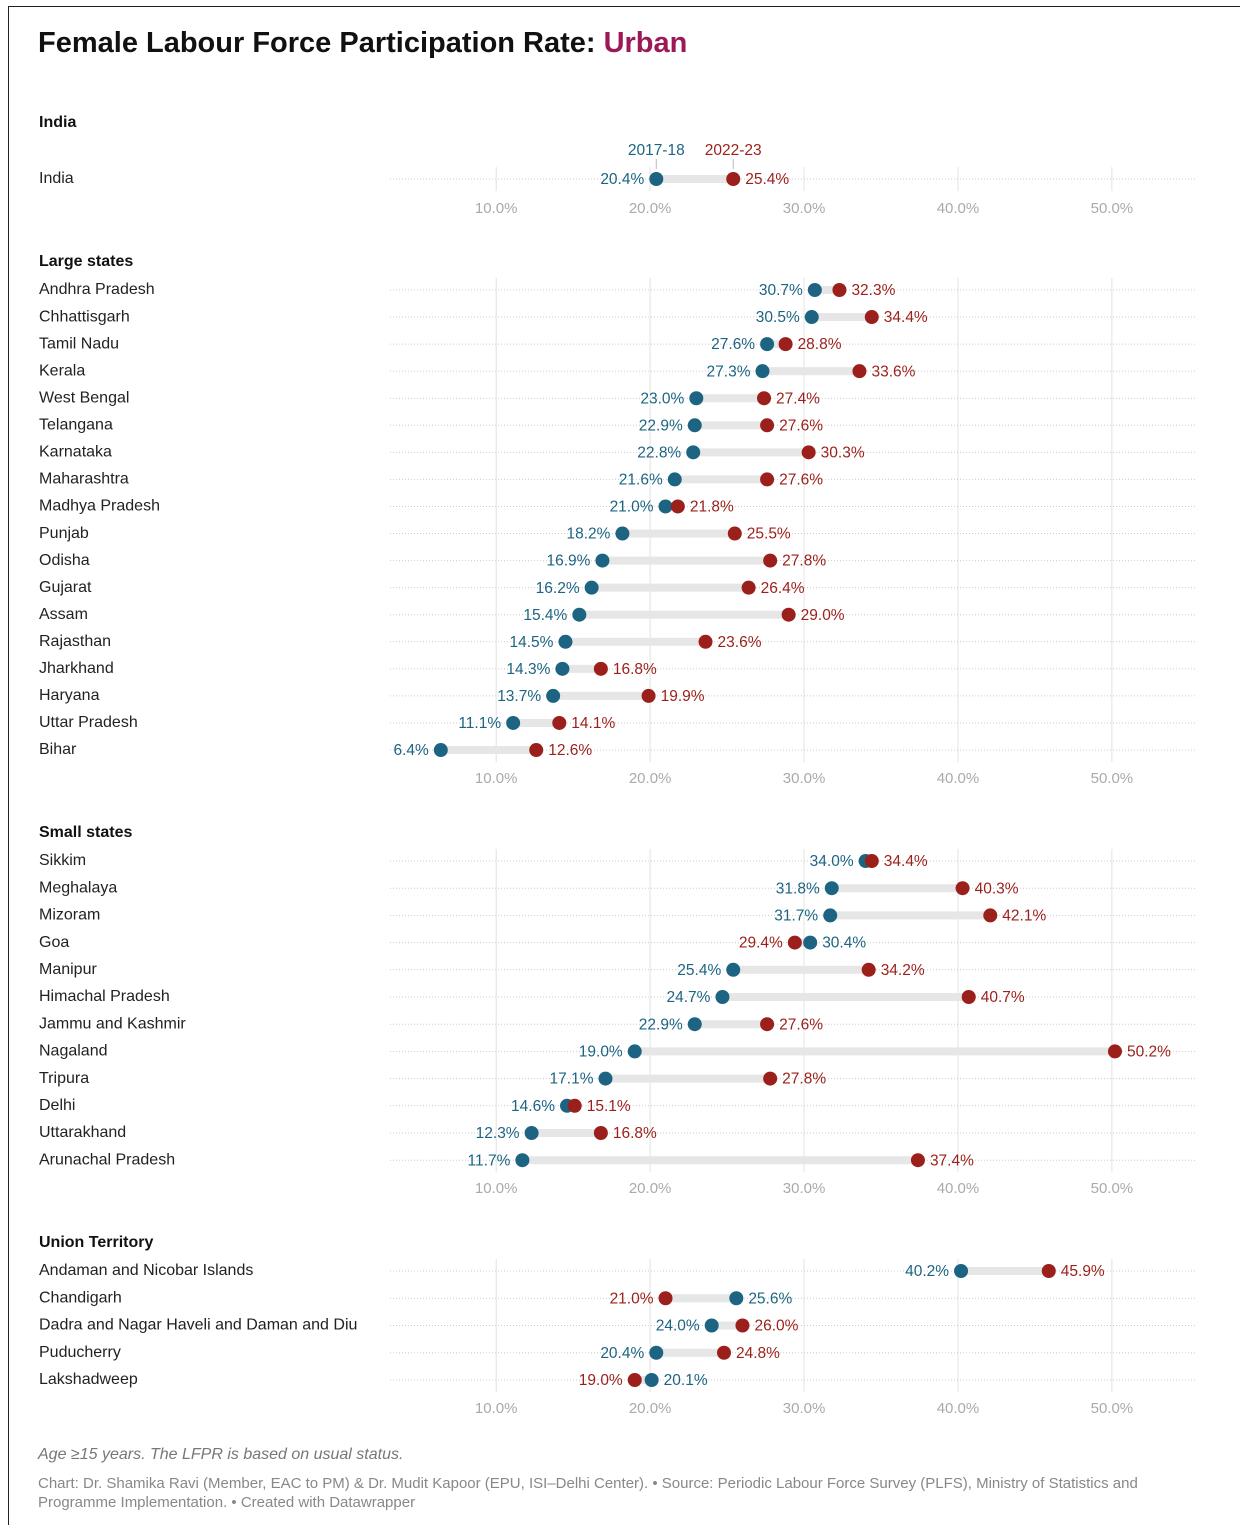  What do you see at coordinates (57, 122) in the screenshot?
I see `panel-title: India` at bounding box center [57, 122].